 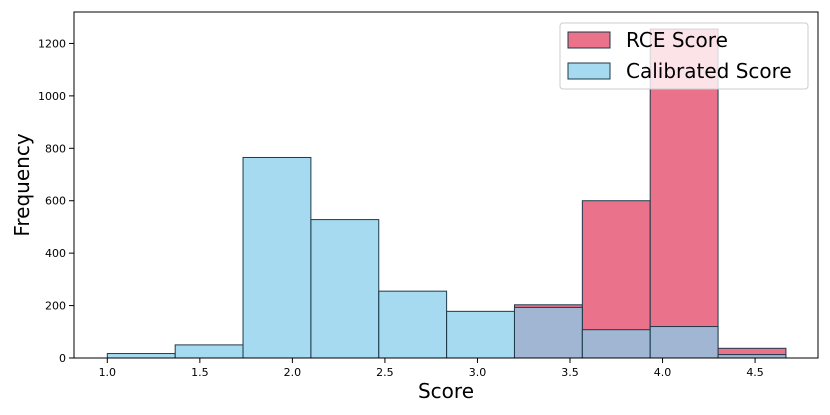 What do you see at coordinates (589, 71) in the screenshot?
I see `legend-swatch-calibrated-score` at bounding box center [589, 71].